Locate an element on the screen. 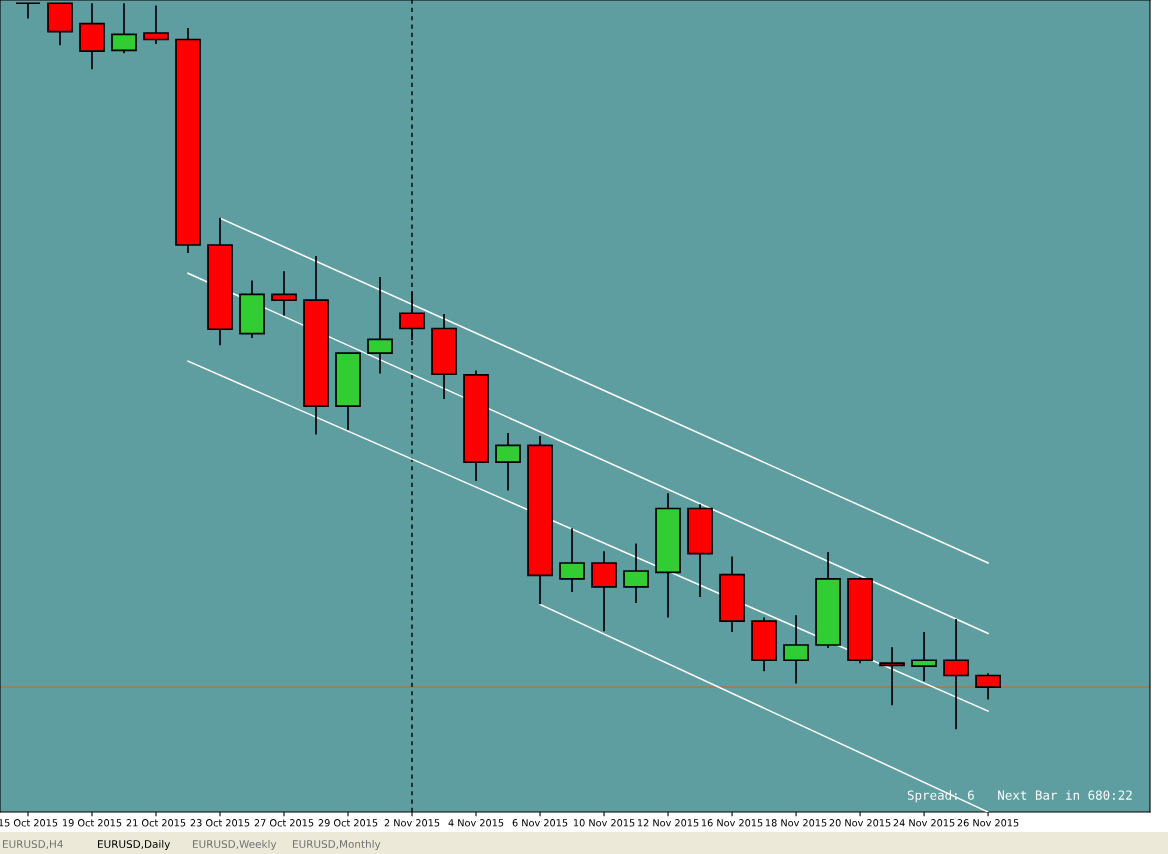 This screenshot has height=854, width=1168. x-tick-label: 2 Nov 2015 is located at coordinates (412, 823).